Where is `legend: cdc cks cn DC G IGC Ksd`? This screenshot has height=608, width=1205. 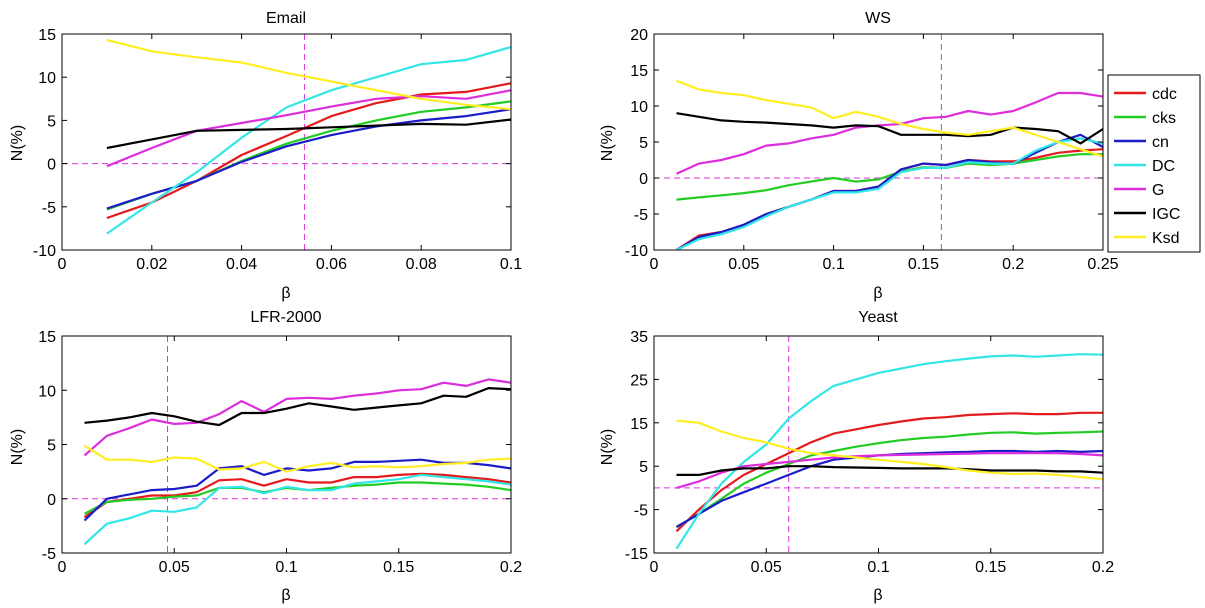 legend: cdc cks cn DC G IGC Ksd is located at coordinates (1154, 163).